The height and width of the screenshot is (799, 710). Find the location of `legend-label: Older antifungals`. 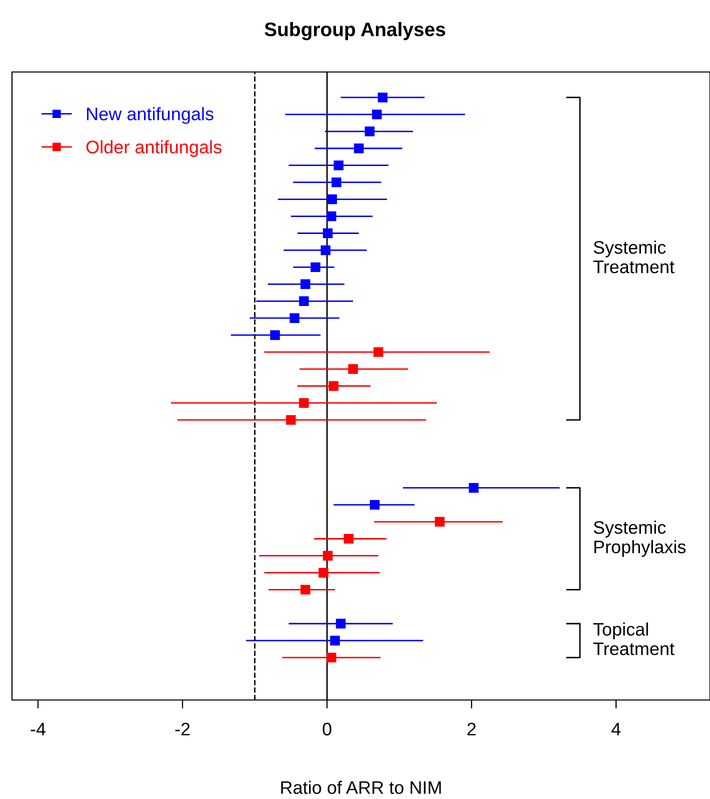

legend-label: Older antifungals is located at coordinates (154, 148).